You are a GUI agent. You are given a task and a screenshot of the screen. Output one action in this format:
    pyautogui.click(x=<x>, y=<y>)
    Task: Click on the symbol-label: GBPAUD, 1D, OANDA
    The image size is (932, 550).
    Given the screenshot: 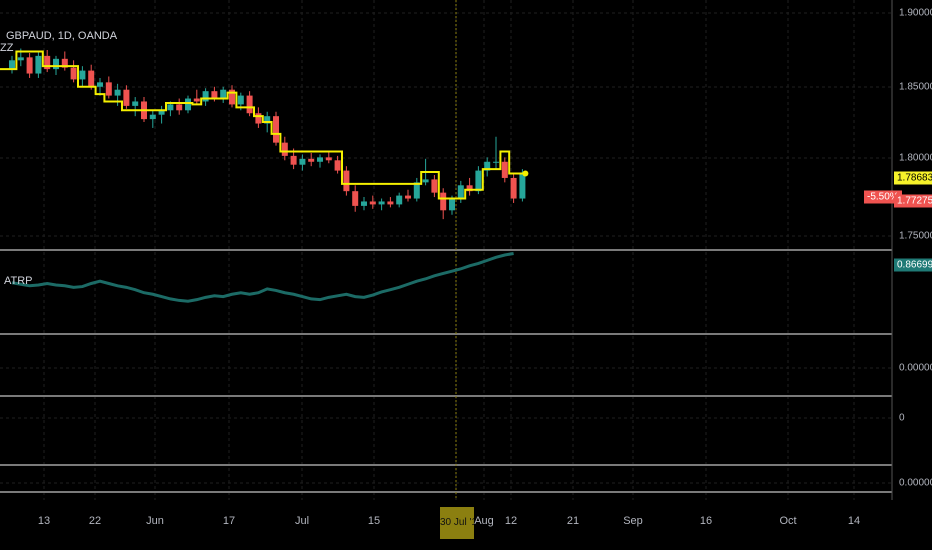 What is the action you would take?
    pyautogui.click(x=62, y=36)
    